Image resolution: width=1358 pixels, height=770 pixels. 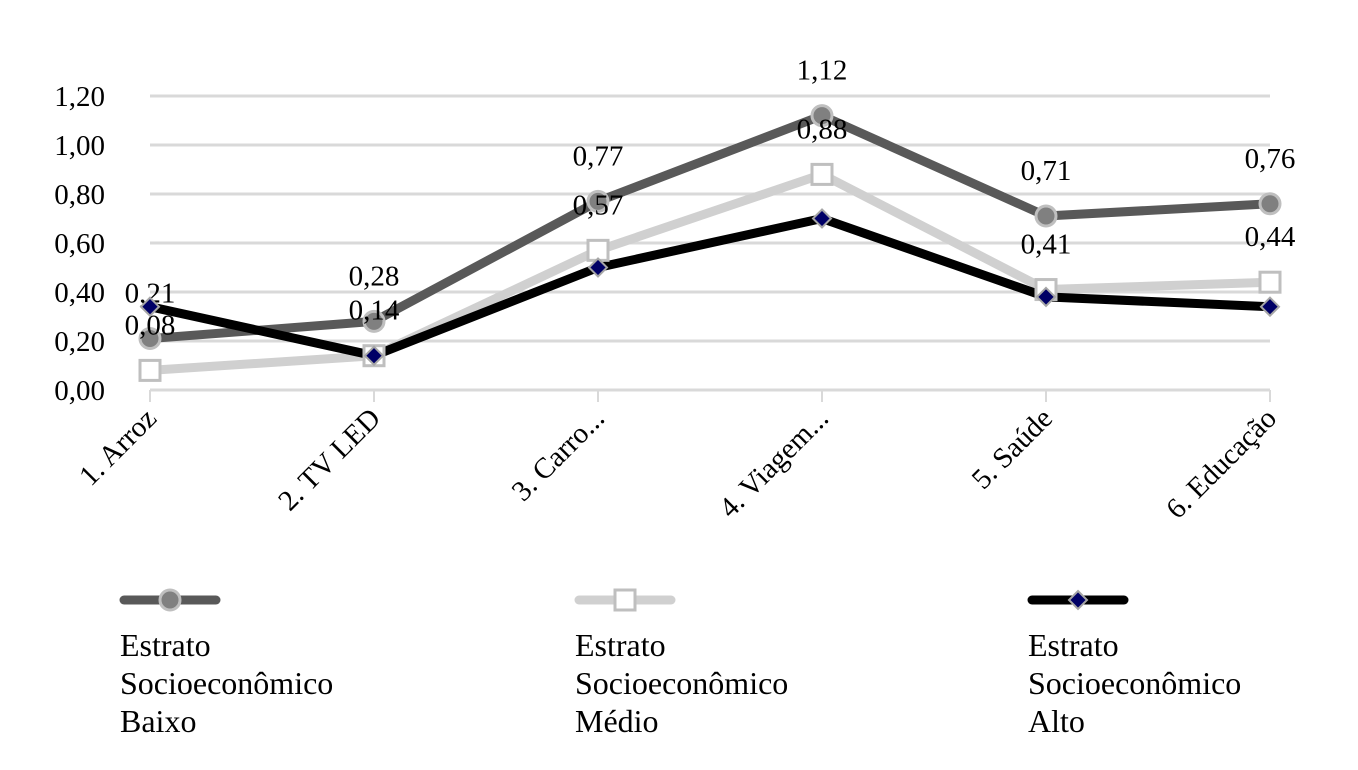 What do you see at coordinates (1221, 463) in the screenshot?
I see `x-tick-label: 6. Educação` at bounding box center [1221, 463].